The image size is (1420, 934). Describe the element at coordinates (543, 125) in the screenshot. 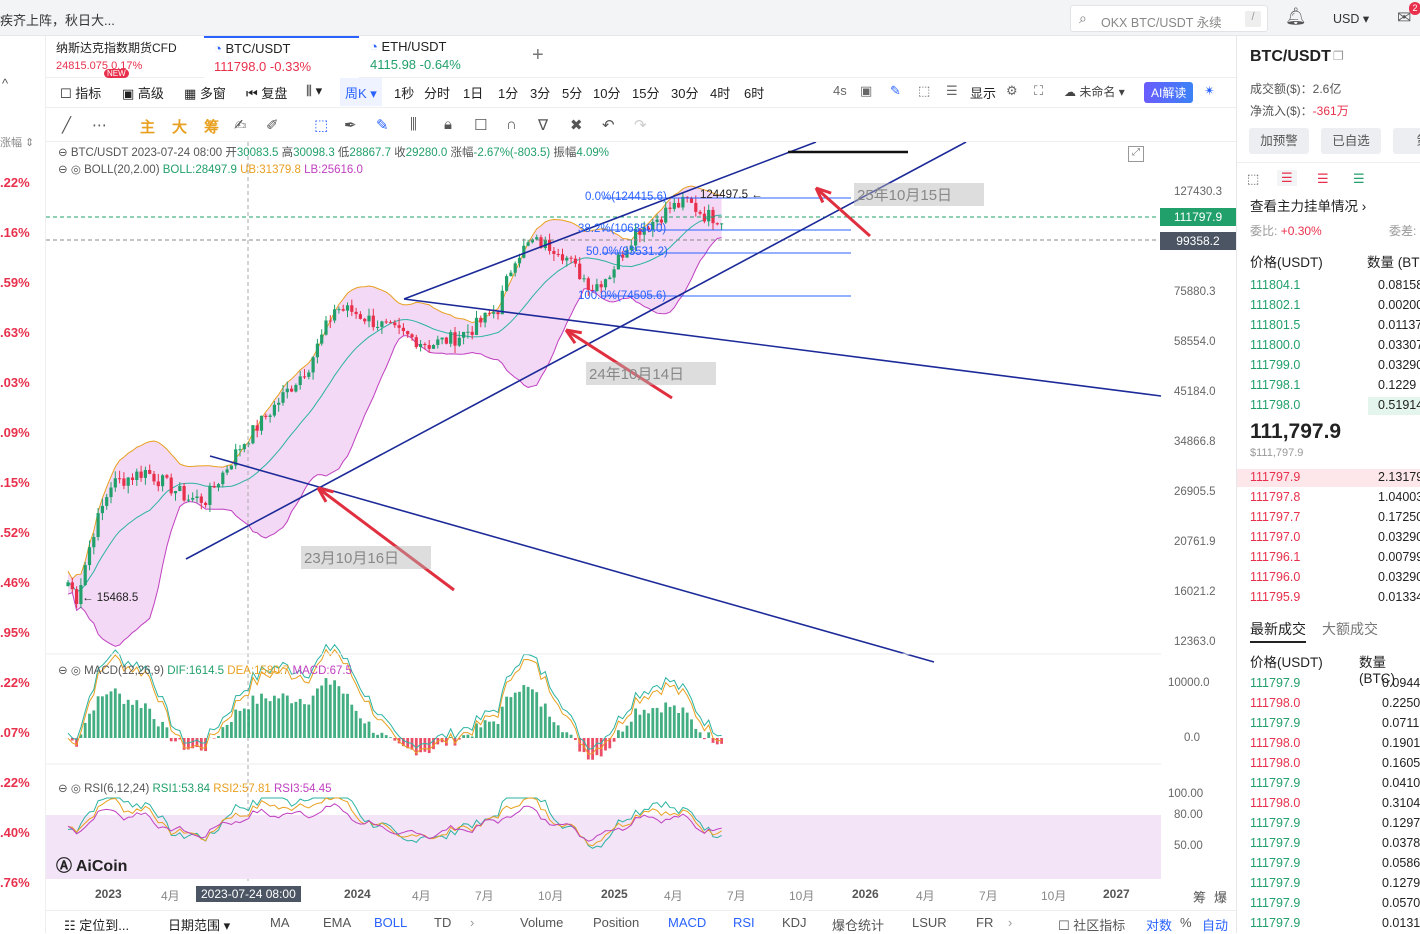

I see `filter-icon: ∇` at that location.